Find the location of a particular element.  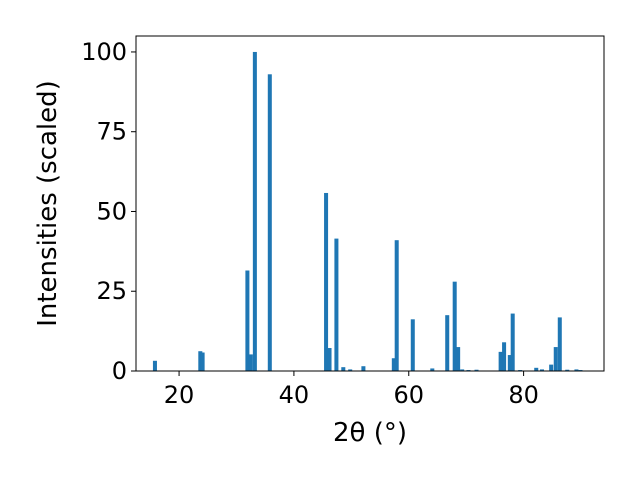

y-tick-label: 50 is located at coordinates (111, 211).